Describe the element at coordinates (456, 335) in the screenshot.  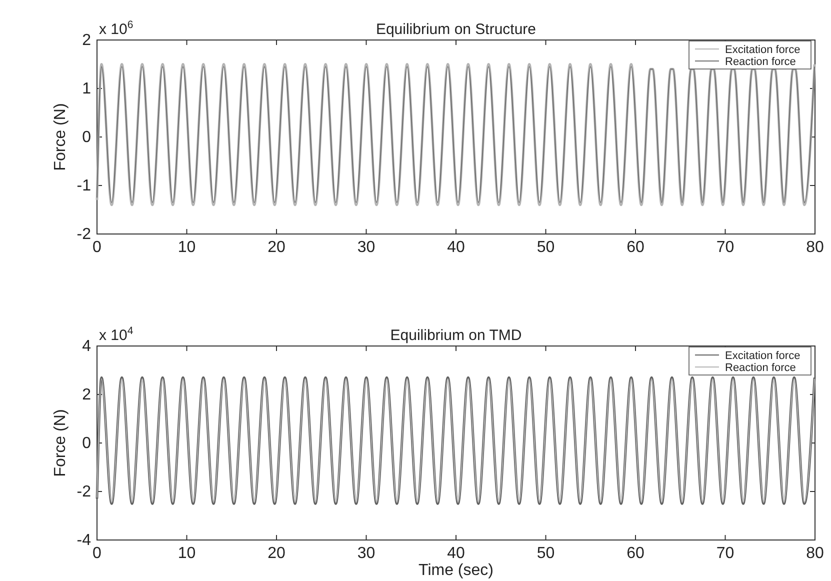
I see `chart-title: Equilibrium on TMD` at that location.